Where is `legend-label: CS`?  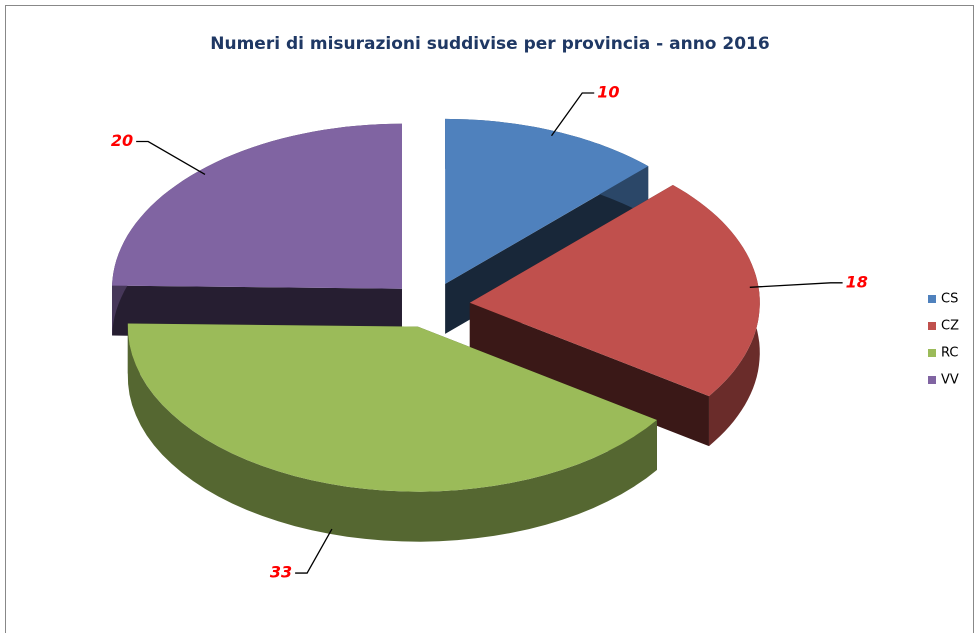 legend-label: CS is located at coordinates (949, 299).